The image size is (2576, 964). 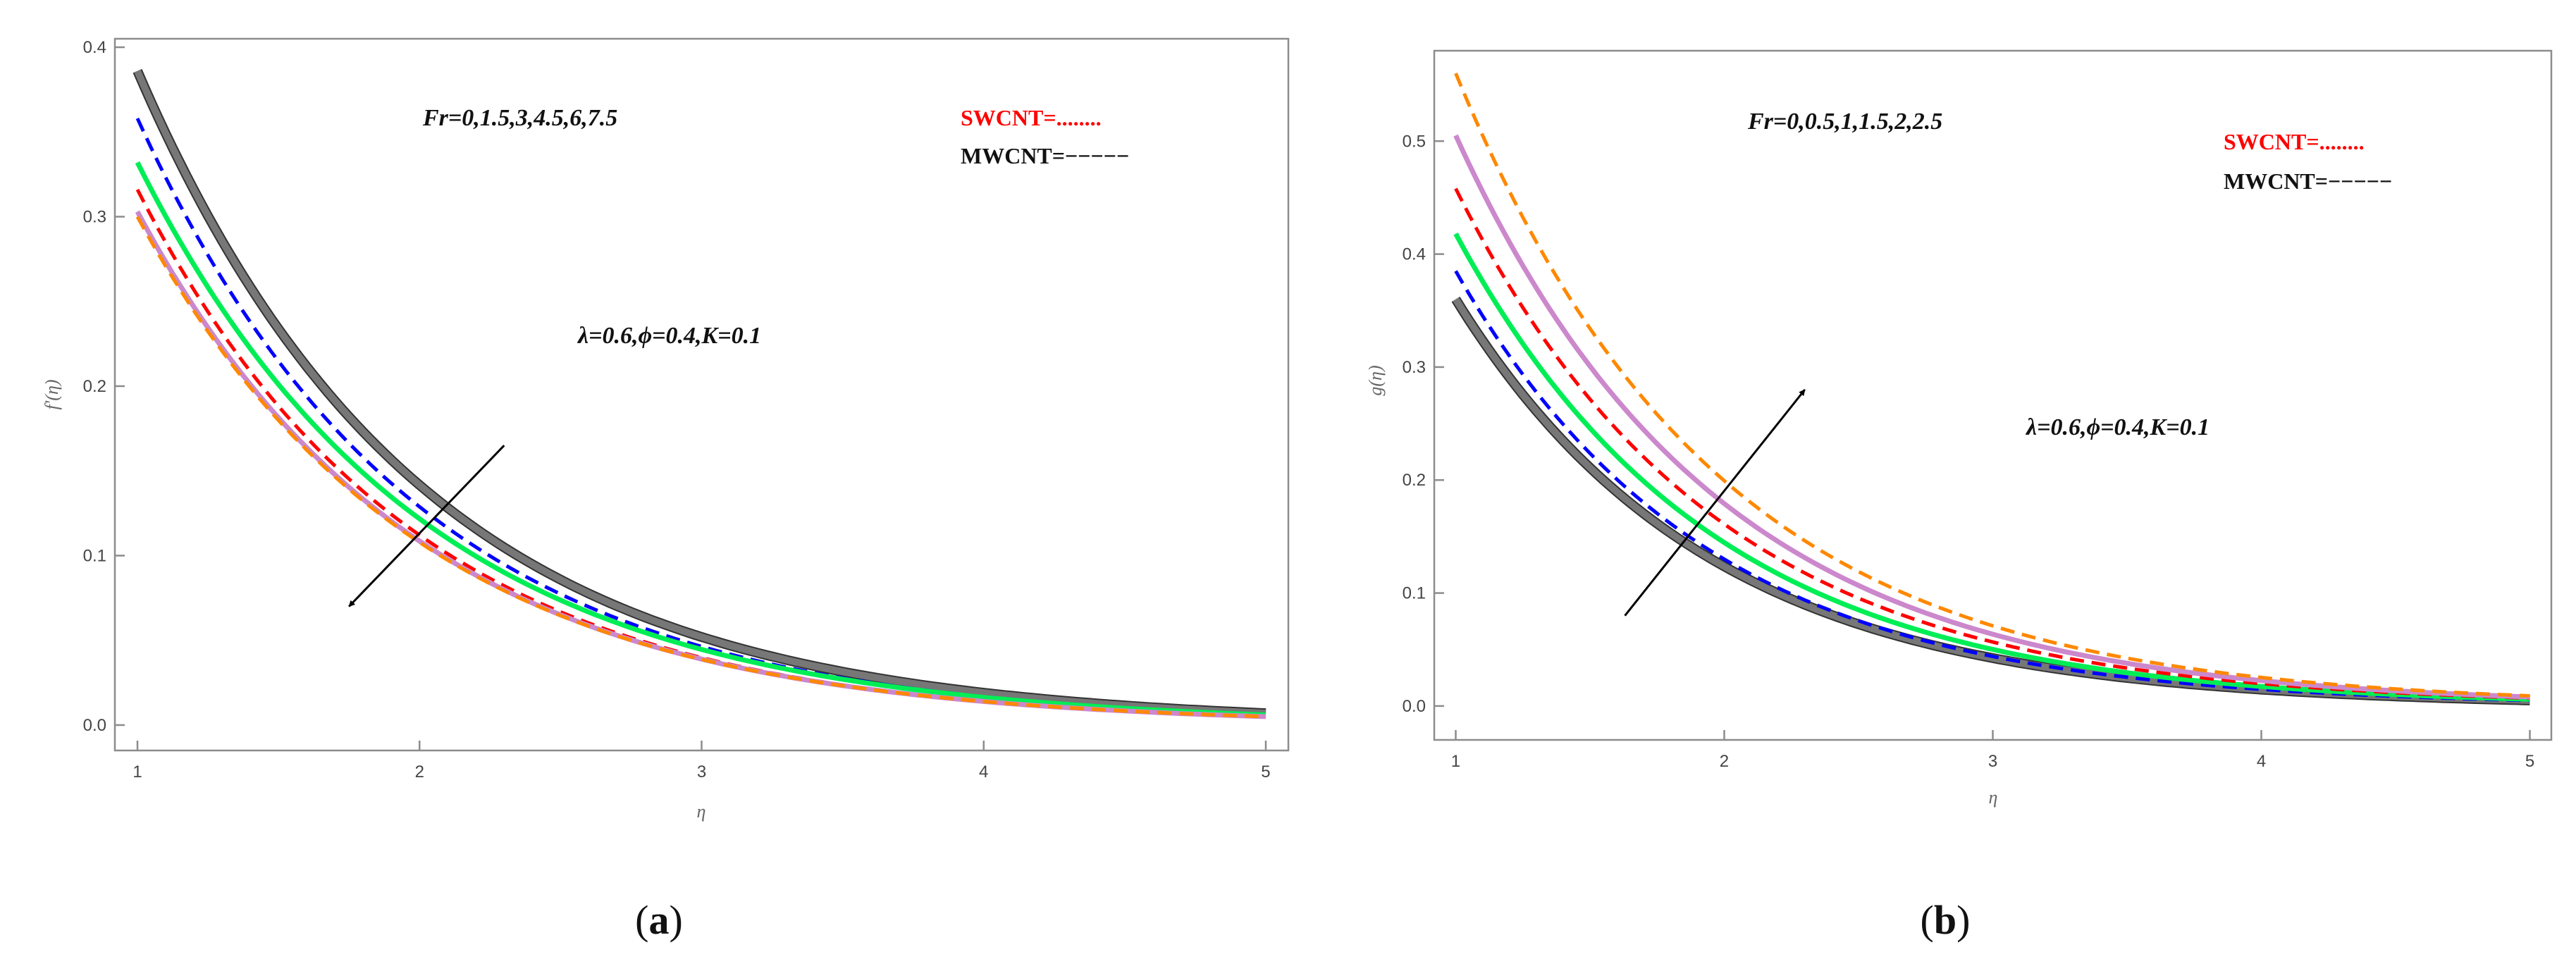 I want to click on panel-label-b: (b), so click(x=1946, y=920).